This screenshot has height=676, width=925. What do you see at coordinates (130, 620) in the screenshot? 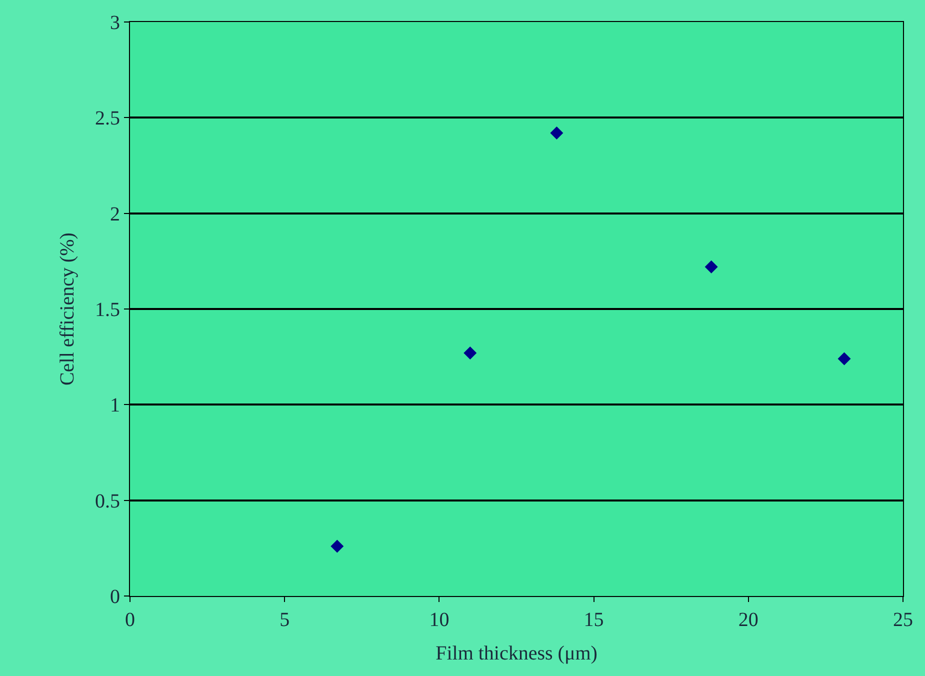
I see `x-tick-label: 0` at bounding box center [130, 620].